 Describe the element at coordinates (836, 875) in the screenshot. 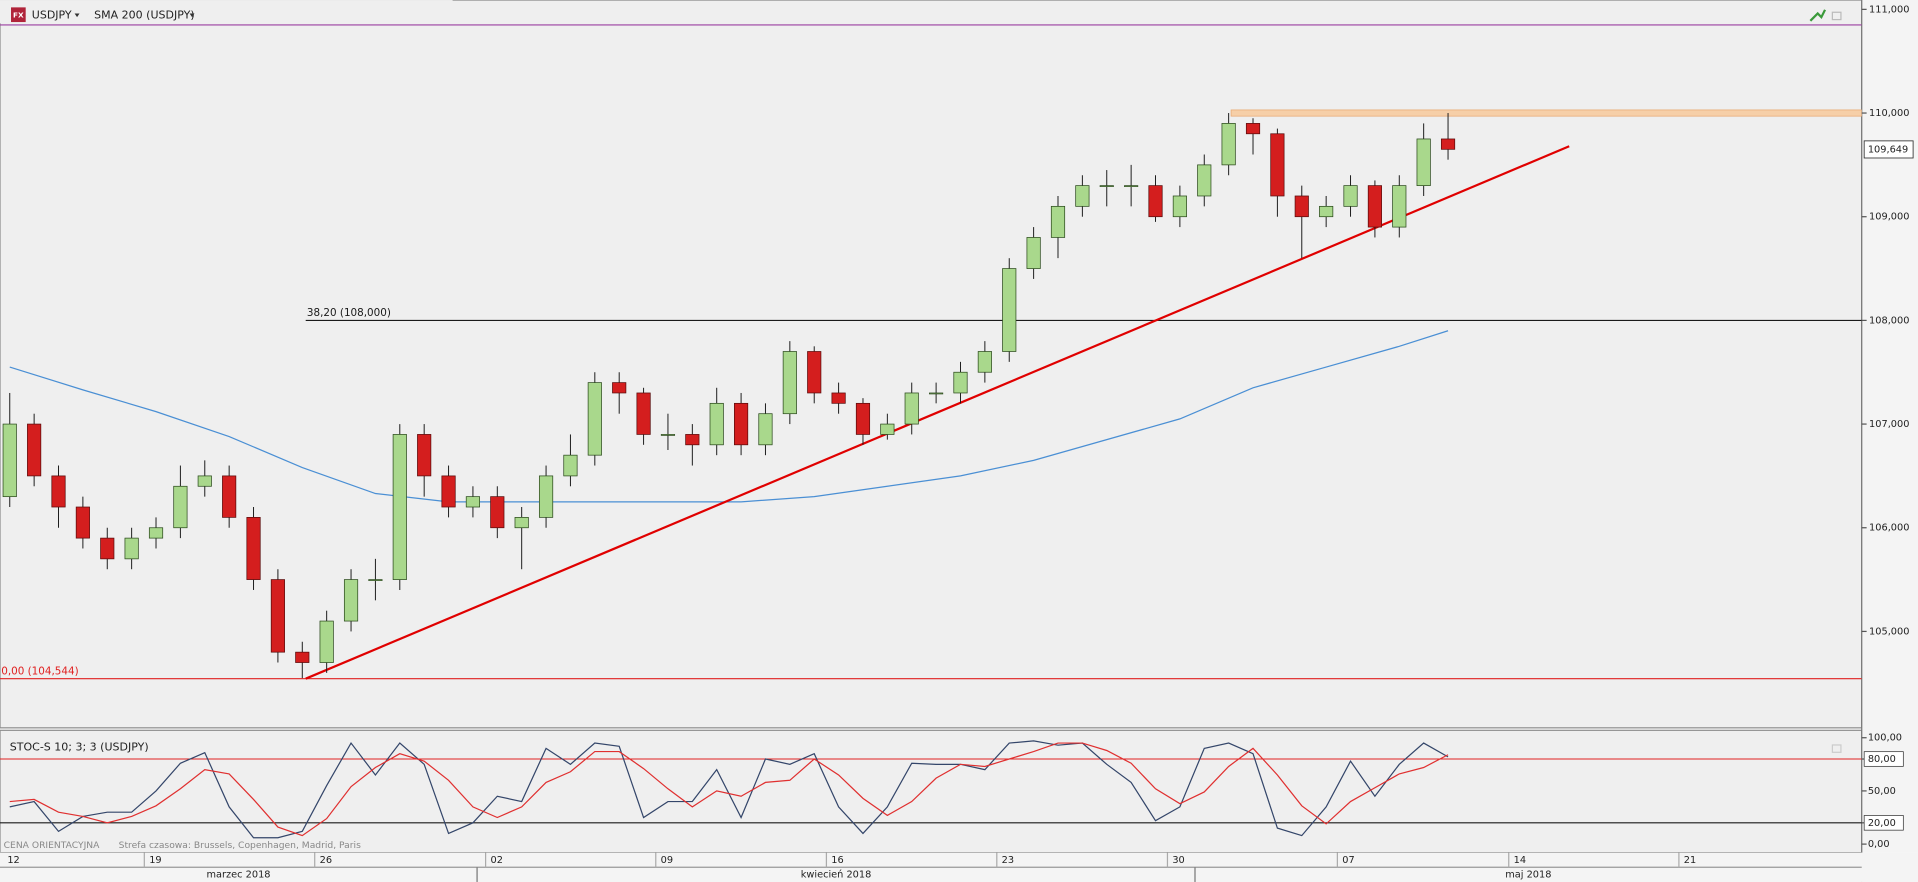

I see `month-label: kwiecień 2018` at that location.